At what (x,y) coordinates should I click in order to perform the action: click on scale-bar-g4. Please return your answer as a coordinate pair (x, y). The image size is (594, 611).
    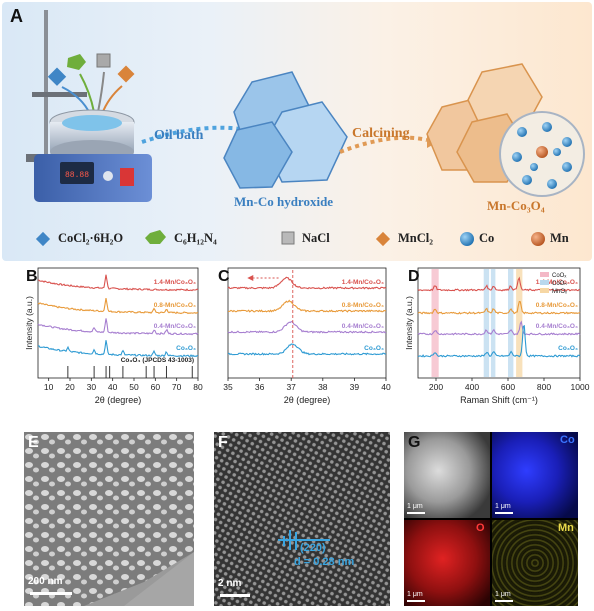
    Looking at the image, I should click on (504, 601).